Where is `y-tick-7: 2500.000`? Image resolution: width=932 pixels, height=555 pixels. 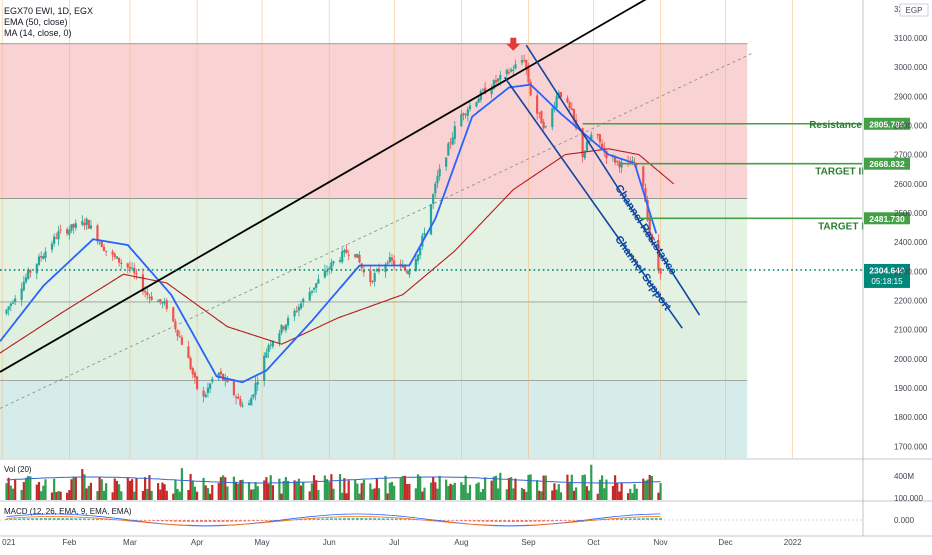 y-tick-7: 2500.000 is located at coordinates (911, 213).